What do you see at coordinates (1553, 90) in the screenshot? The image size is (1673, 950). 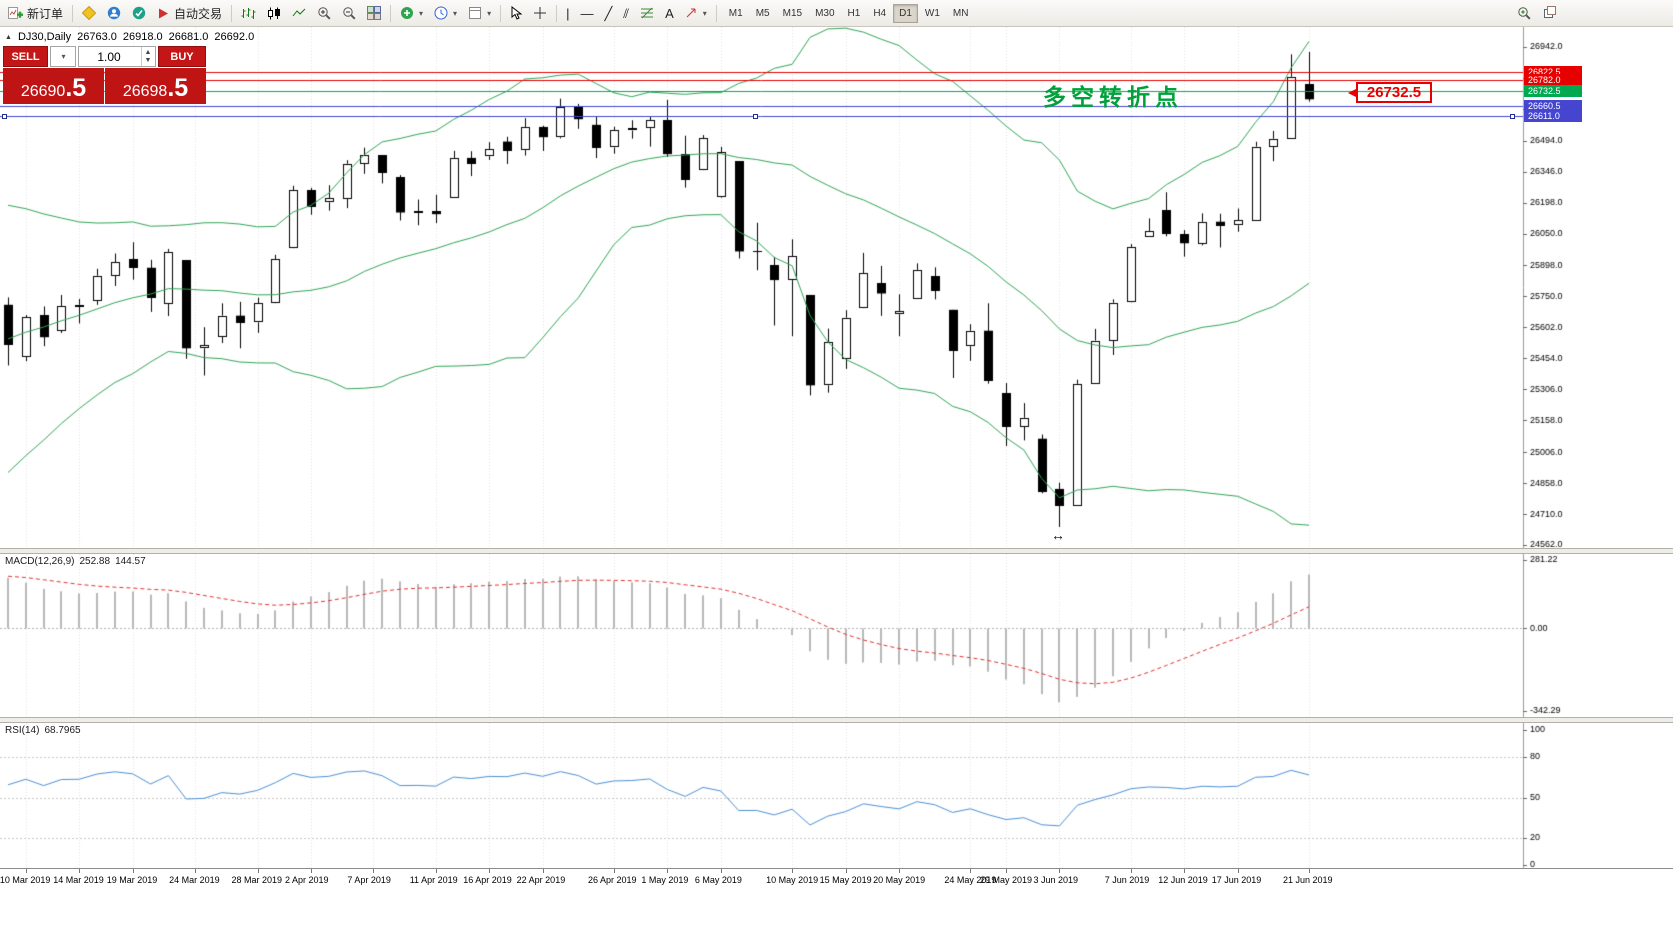 I see `price-level-tag: 26732.5` at bounding box center [1553, 90].